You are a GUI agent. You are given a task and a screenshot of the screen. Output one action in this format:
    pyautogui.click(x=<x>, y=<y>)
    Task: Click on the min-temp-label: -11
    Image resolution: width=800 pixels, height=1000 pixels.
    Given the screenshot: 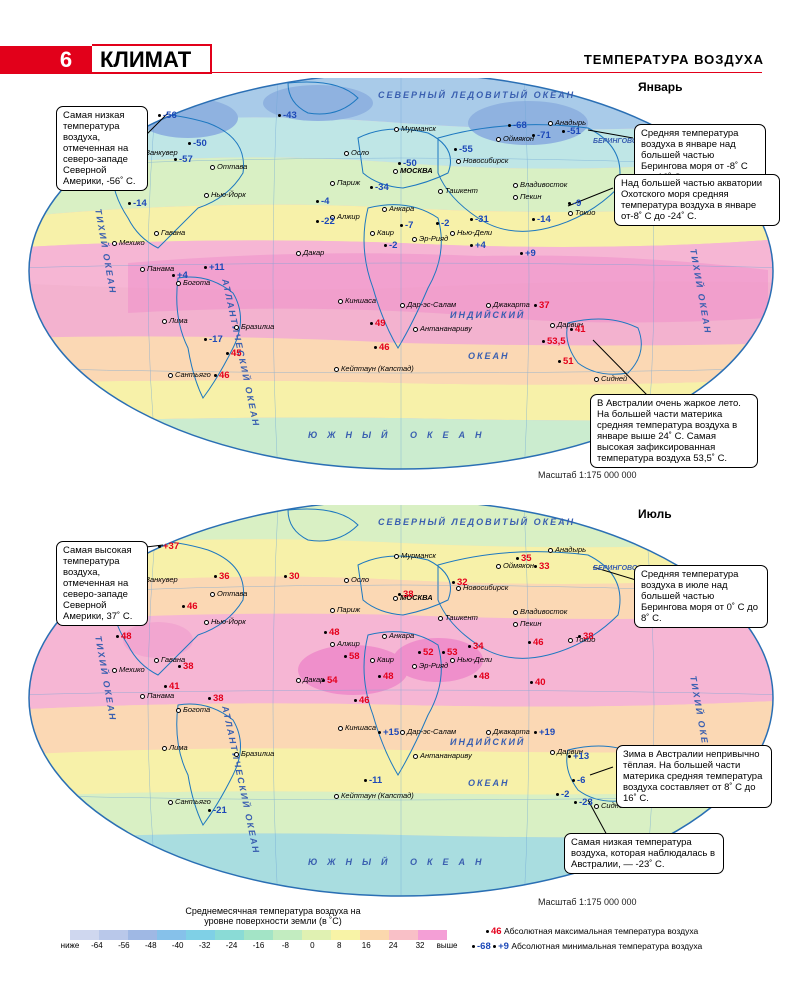 What is the action you would take?
    pyautogui.click(x=373, y=780)
    